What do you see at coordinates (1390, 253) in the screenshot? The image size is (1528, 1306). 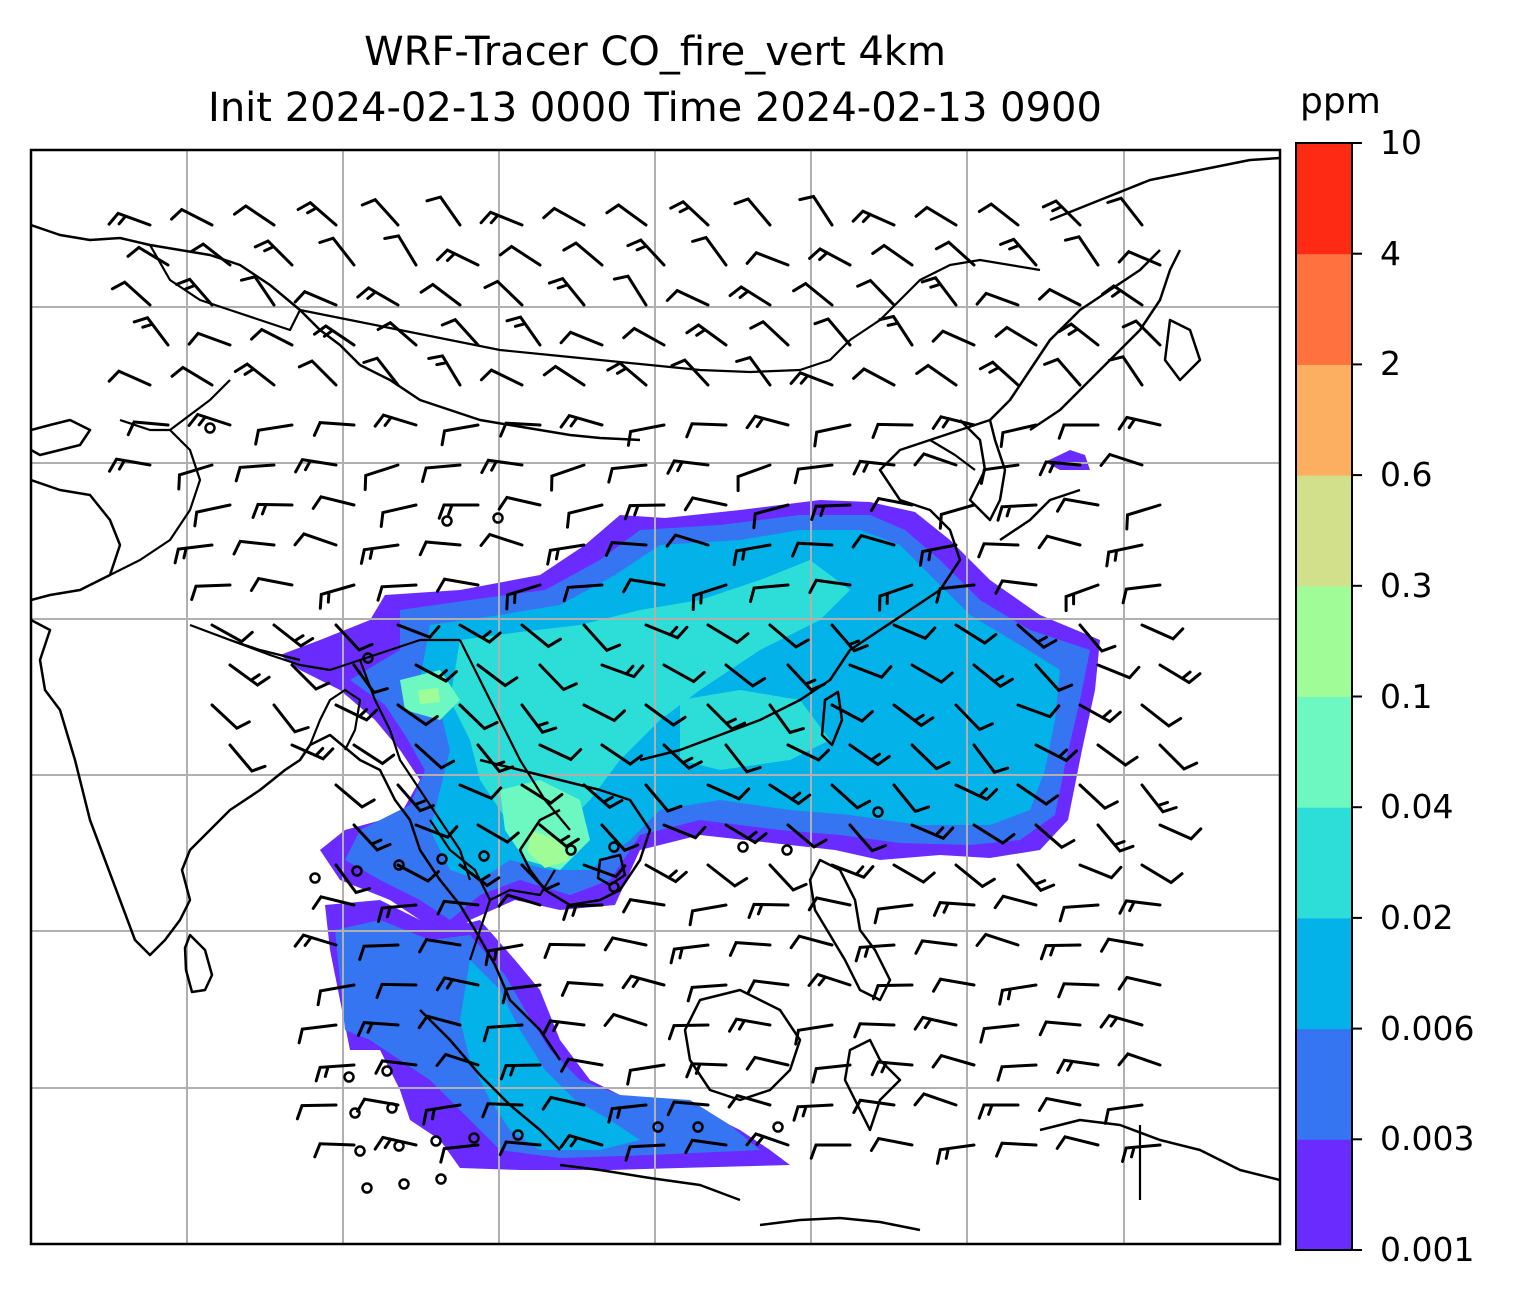 I see `colorbar-tick-label: 4` at bounding box center [1390, 253].